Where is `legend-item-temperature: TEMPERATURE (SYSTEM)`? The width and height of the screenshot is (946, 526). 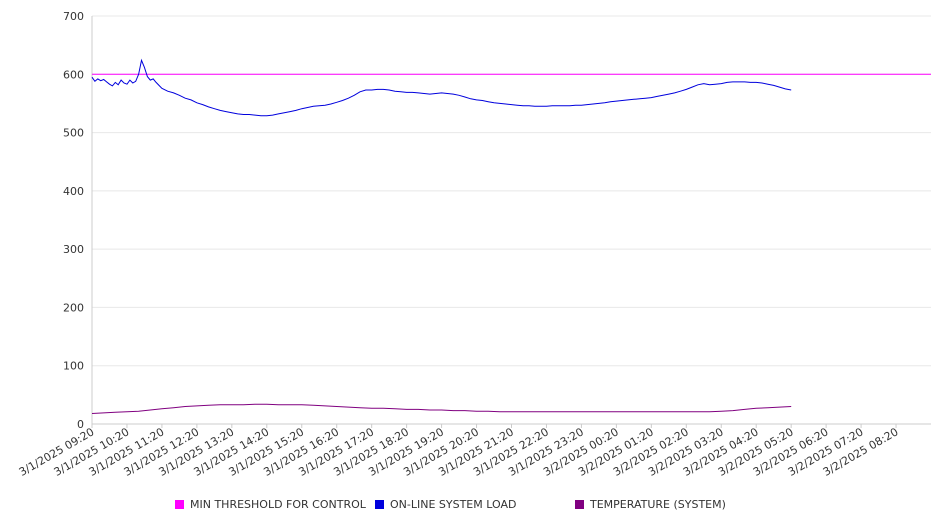 legend-item-temperature: TEMPERATURE (SYSTEM) is located at coordinates (650, 504).